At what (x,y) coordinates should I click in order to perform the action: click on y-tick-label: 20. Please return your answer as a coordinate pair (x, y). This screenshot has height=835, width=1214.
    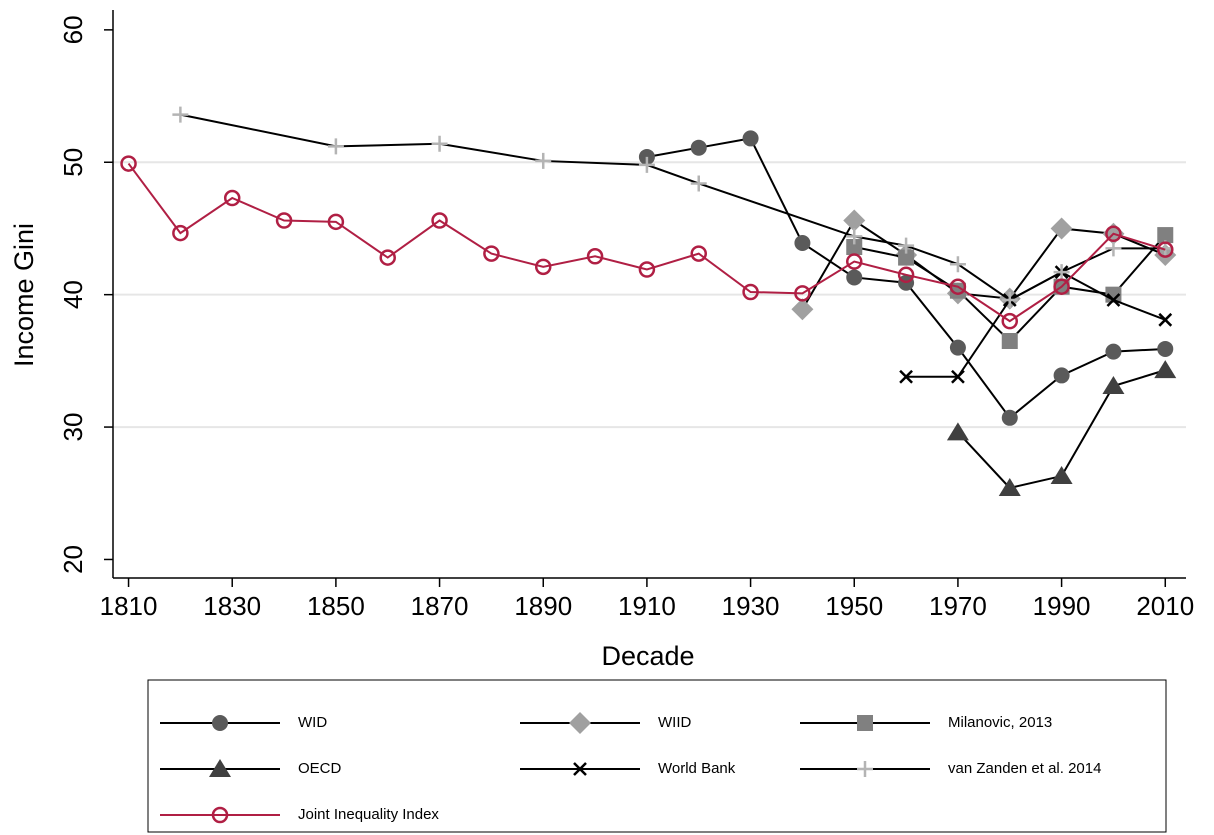
    Looking at the image, I should click on (73, 559).